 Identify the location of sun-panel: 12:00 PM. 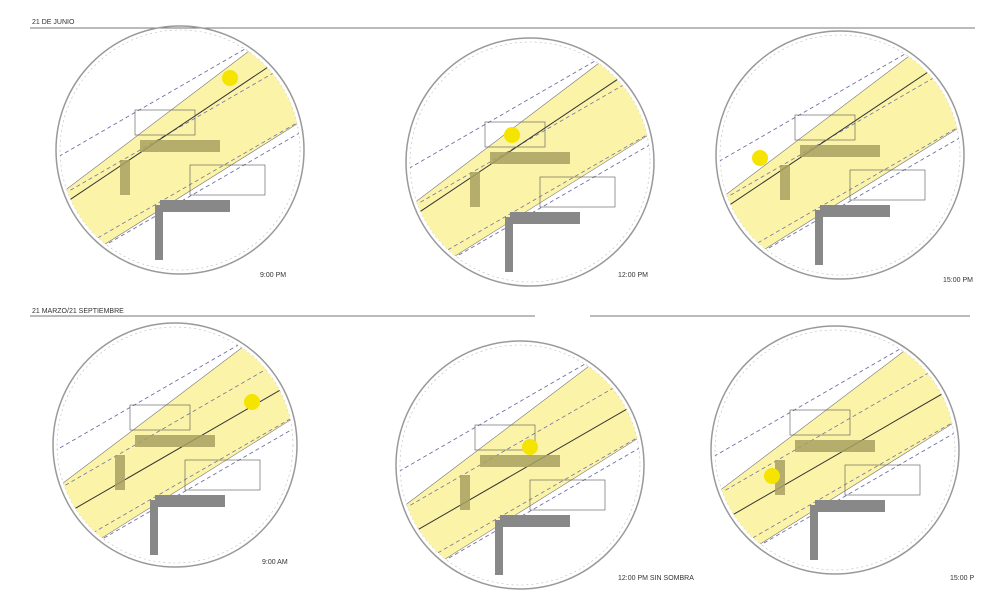
(530, 162).